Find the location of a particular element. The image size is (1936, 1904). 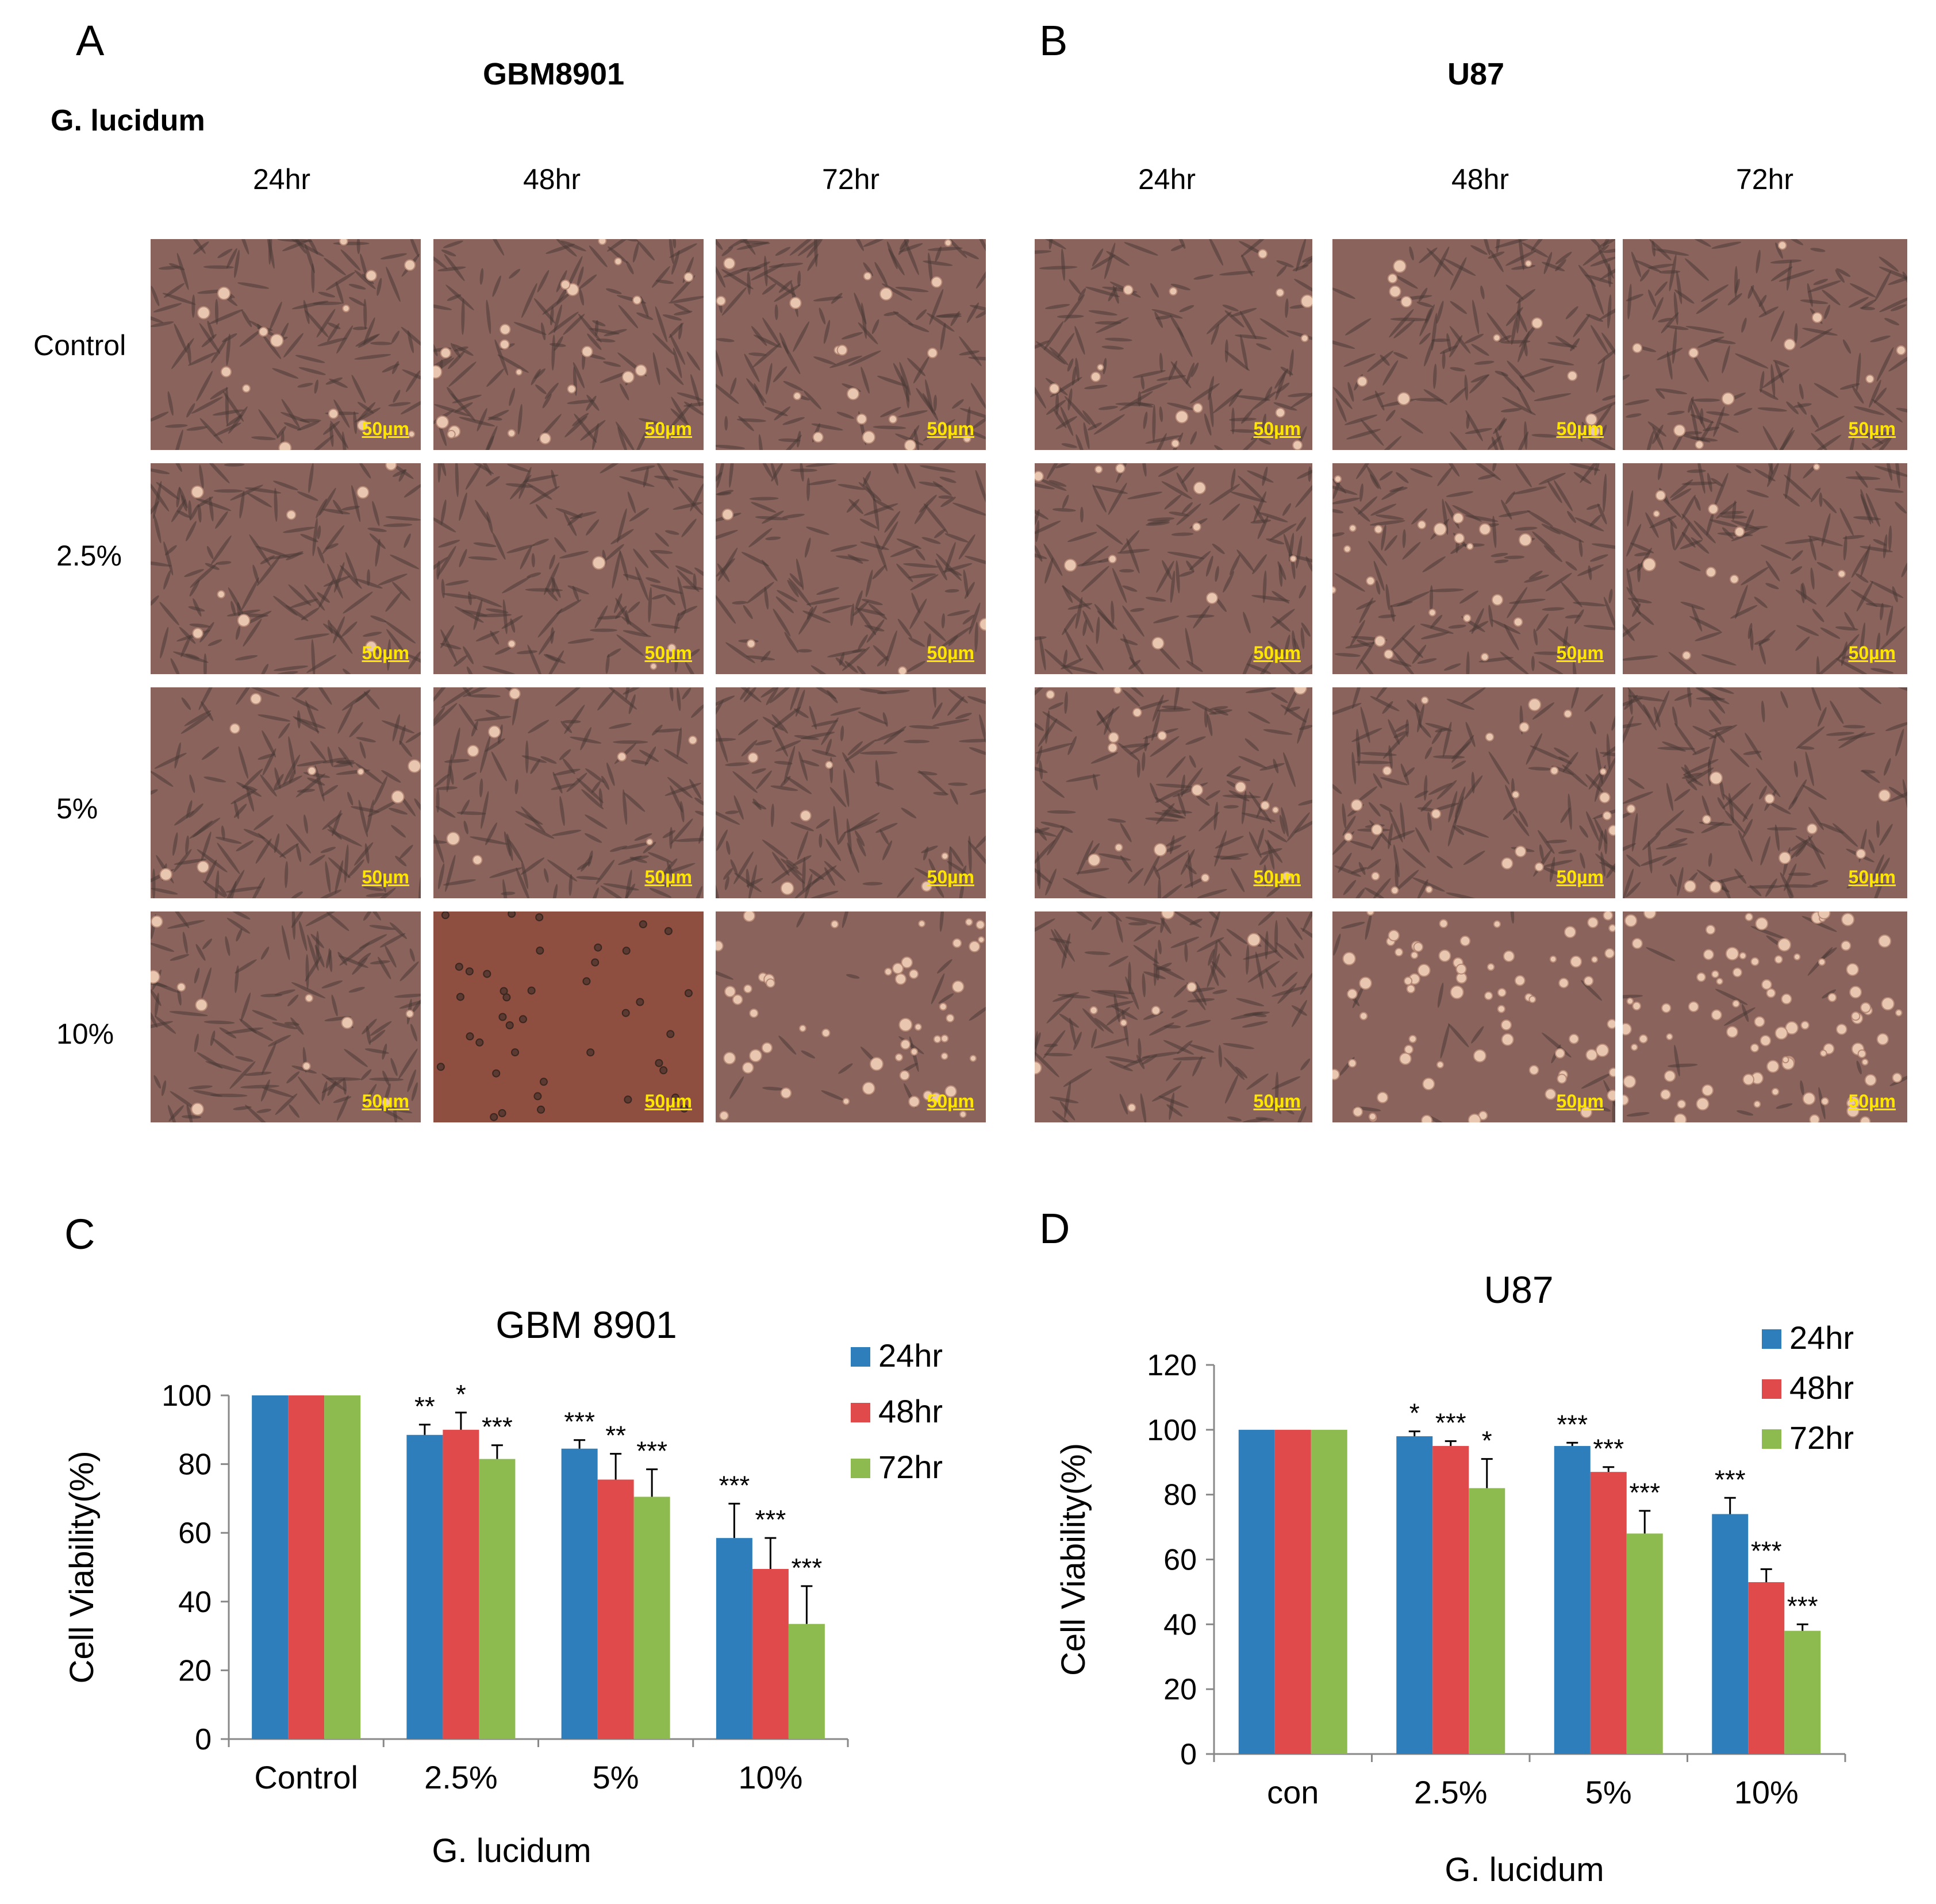

bar-24hr-Control is located at coordinates (270, 1567).